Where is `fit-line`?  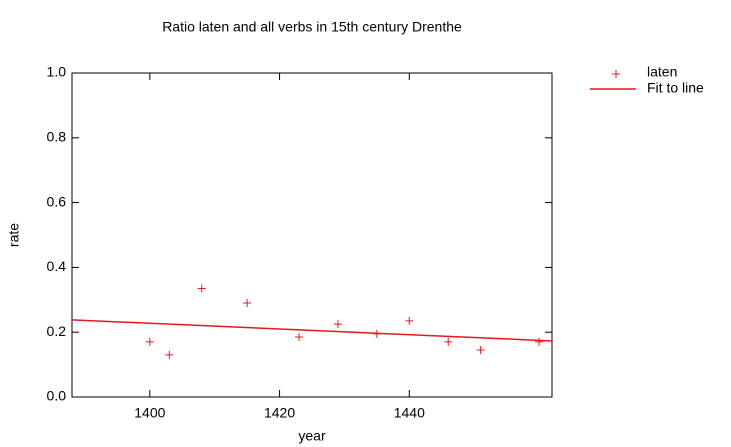 fit-line is located at coordinates (312, 330).